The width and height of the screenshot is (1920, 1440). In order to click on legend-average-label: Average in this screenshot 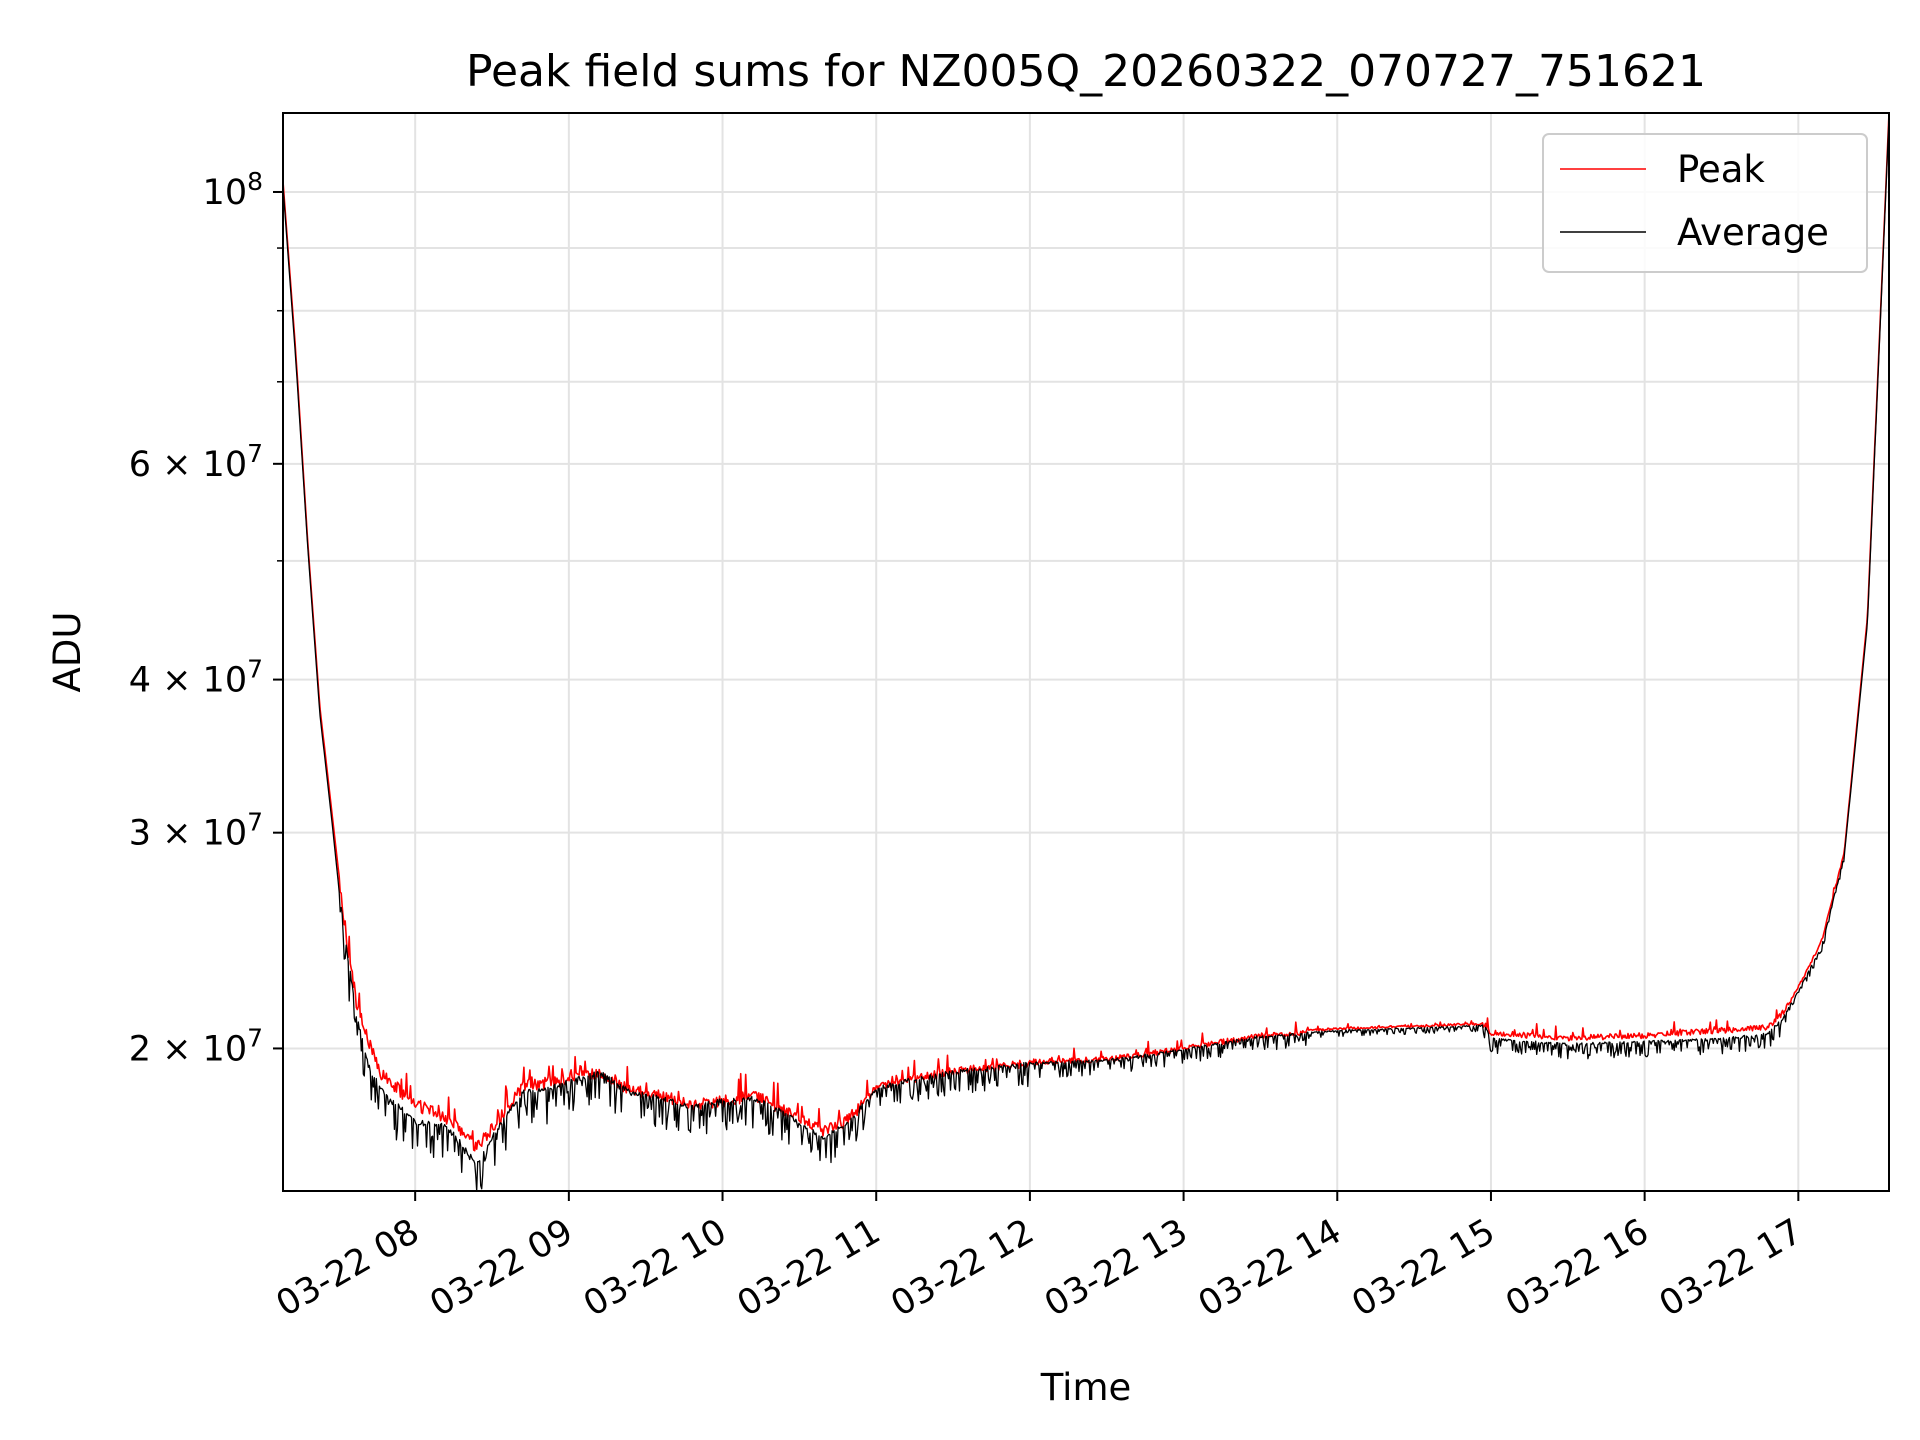, I will do `click(1753, 232)`.